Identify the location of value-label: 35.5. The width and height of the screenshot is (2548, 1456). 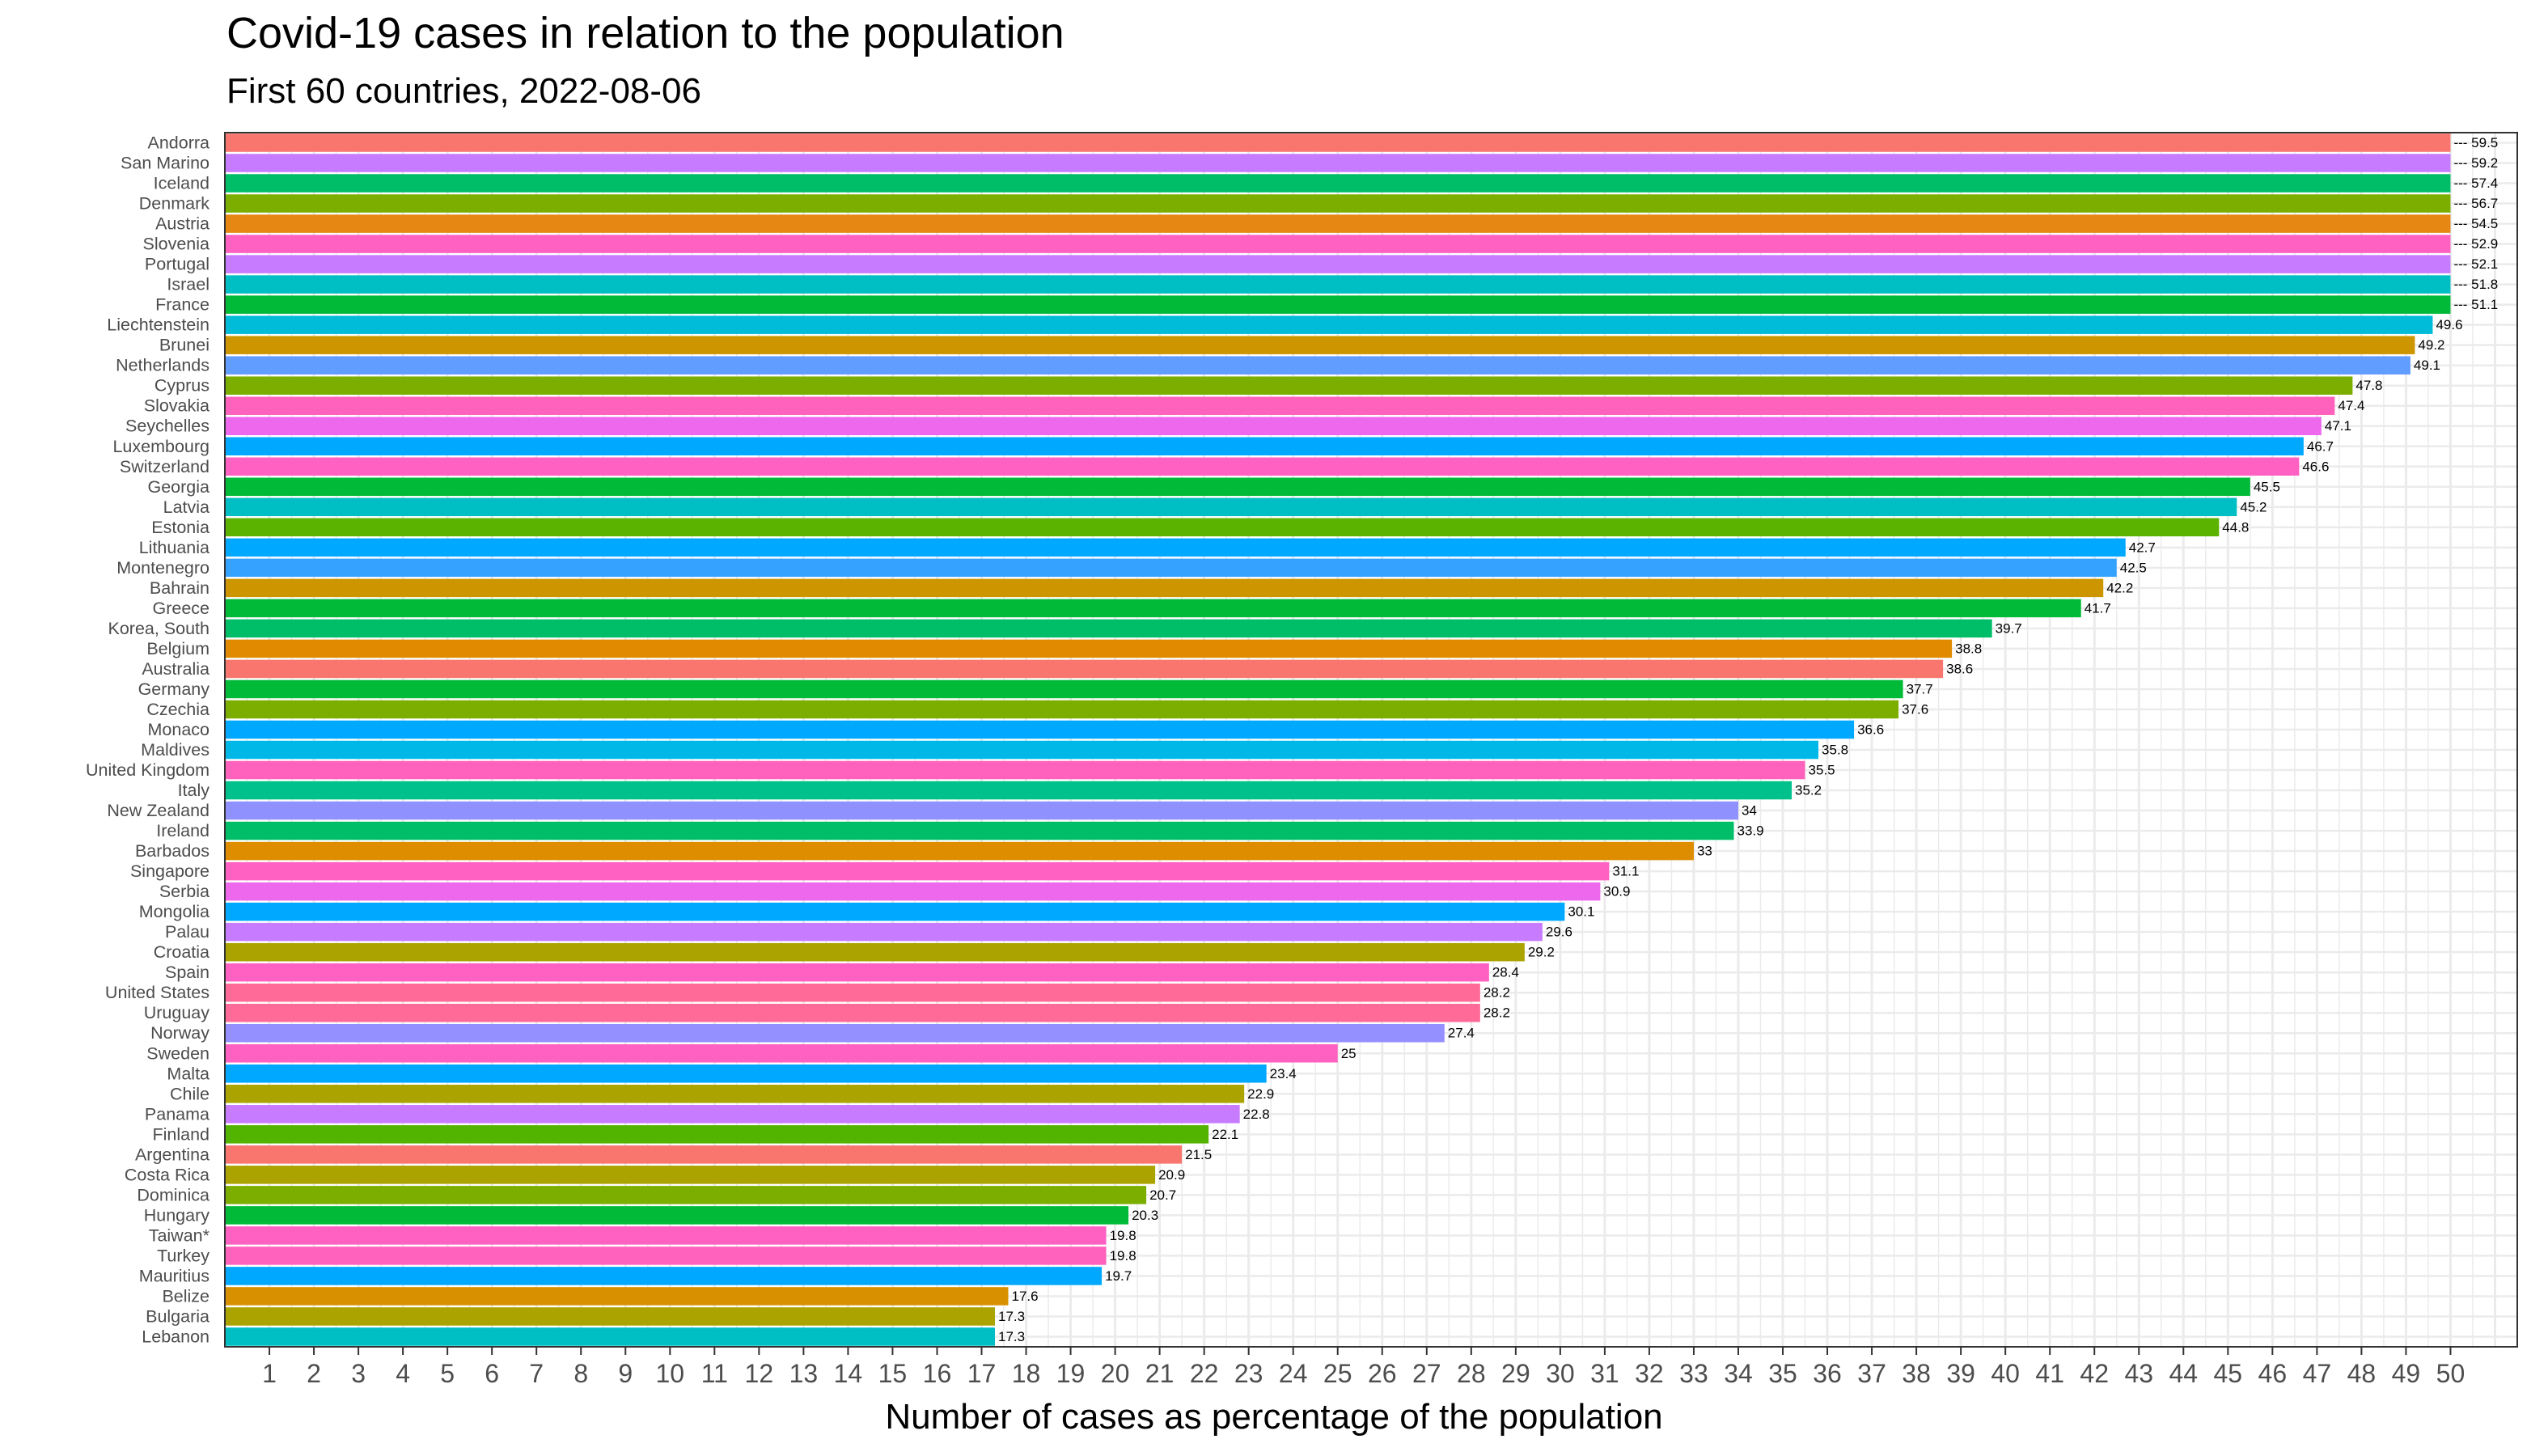
(1822, 771).